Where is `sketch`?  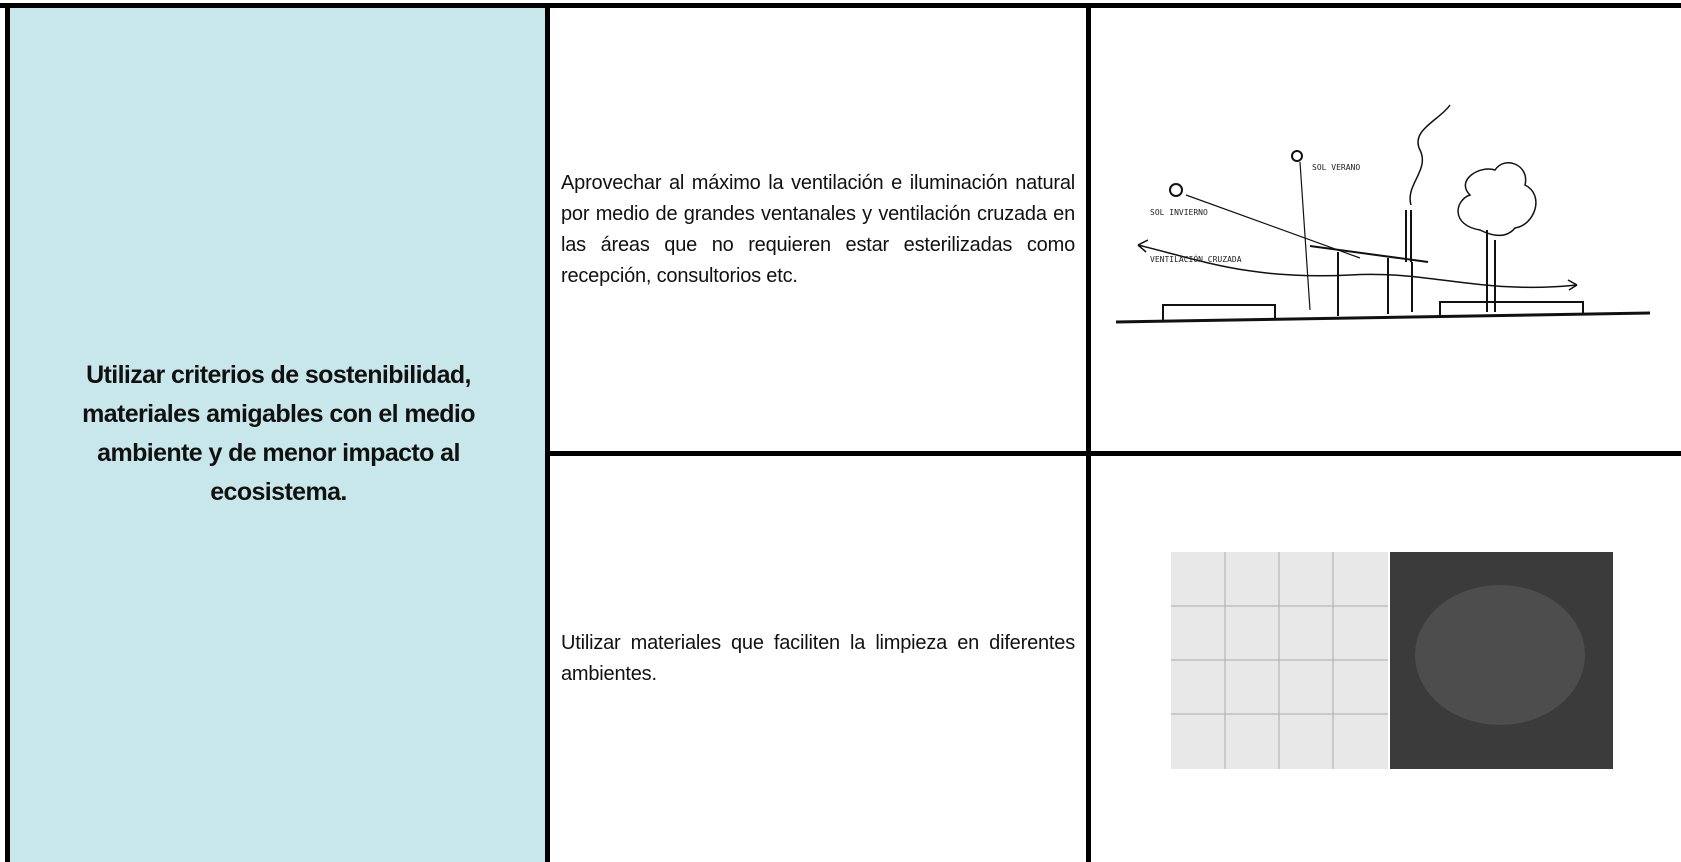 sketch is located at coordinates (1383, 214).